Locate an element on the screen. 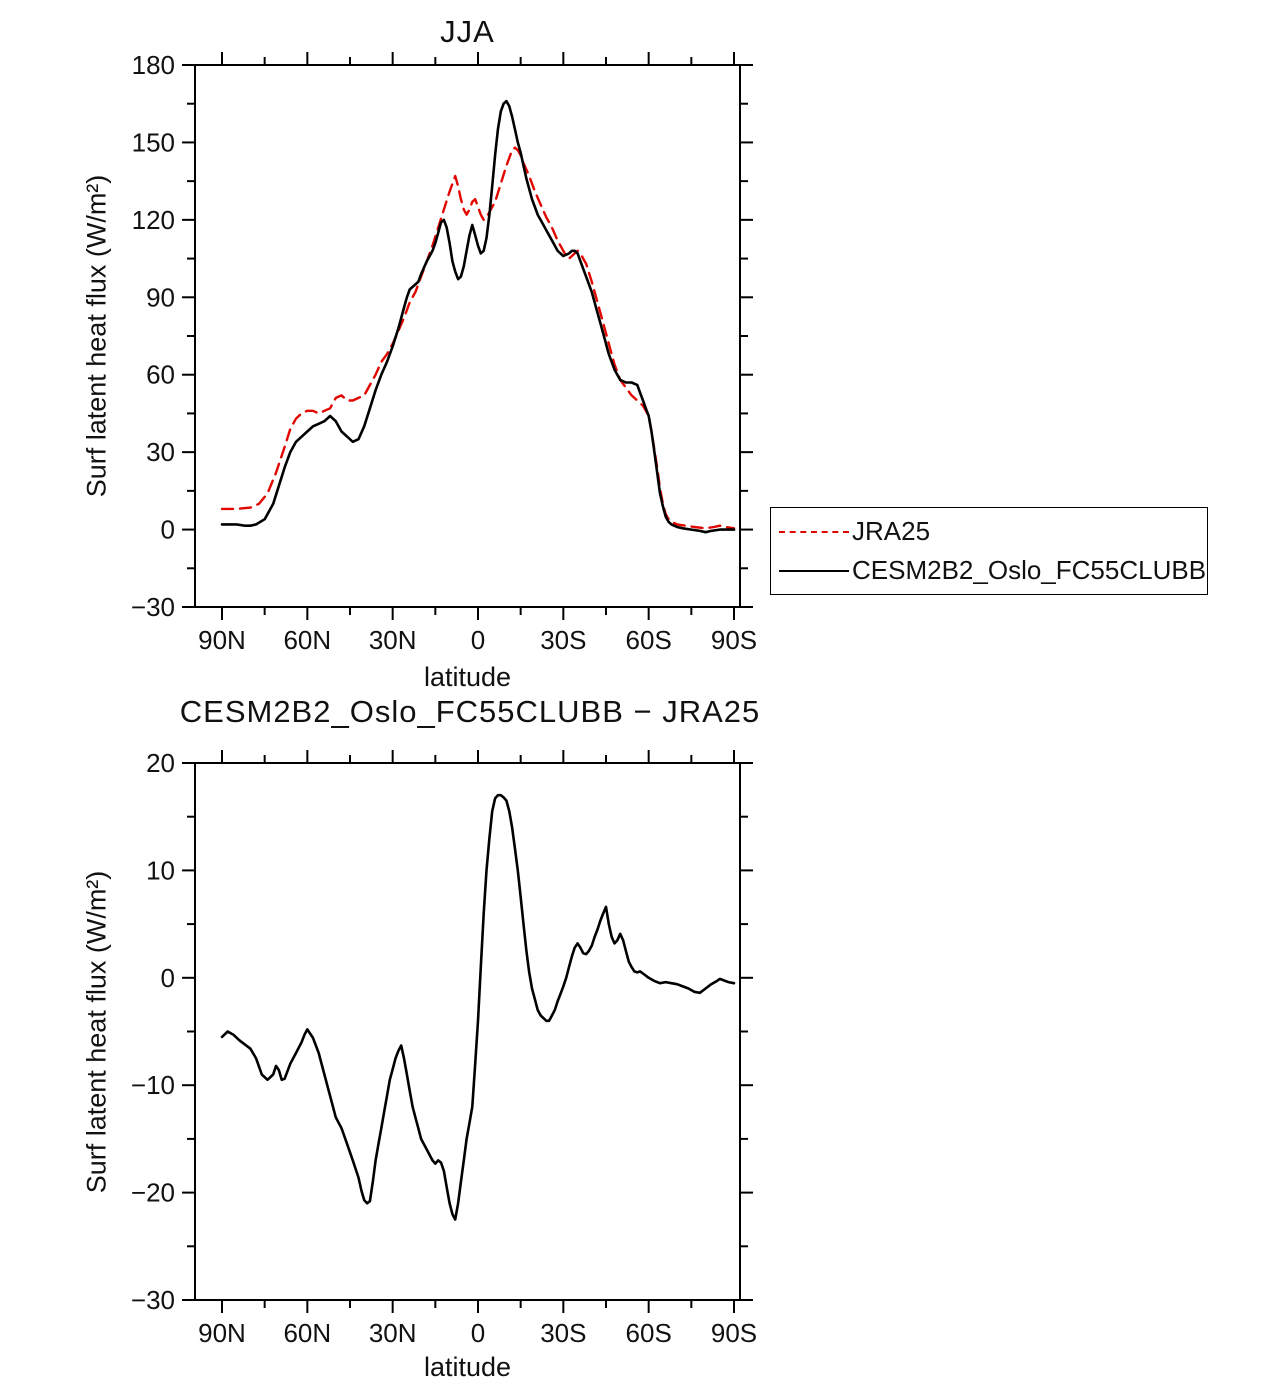 The height and width of the screenshot is (1390, 1285). y-tick-label: 120 is located at coordinates (153, 220).